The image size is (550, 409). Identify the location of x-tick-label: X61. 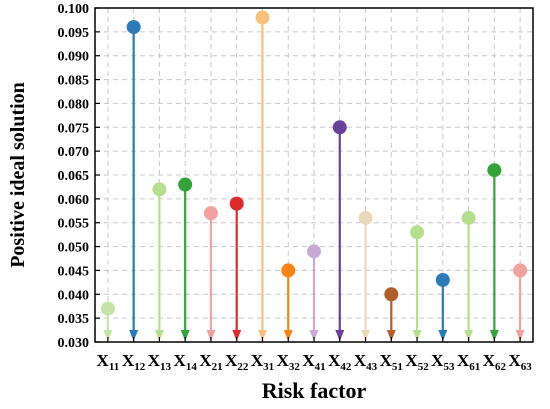
(468, 362).